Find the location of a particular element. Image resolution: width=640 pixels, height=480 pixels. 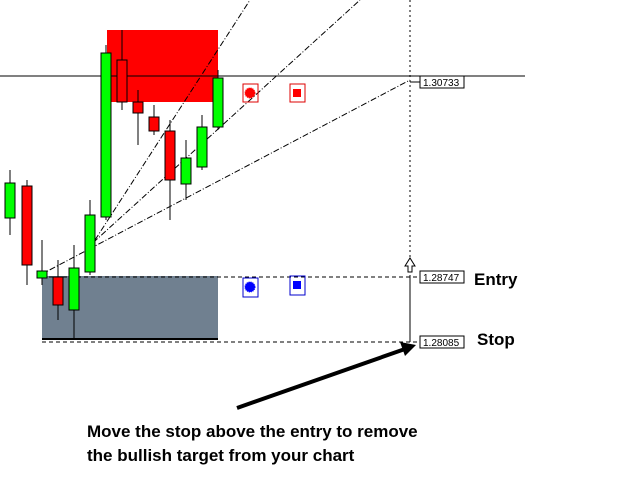

price-label: 1.28747 is located at coordinates (441, 278).